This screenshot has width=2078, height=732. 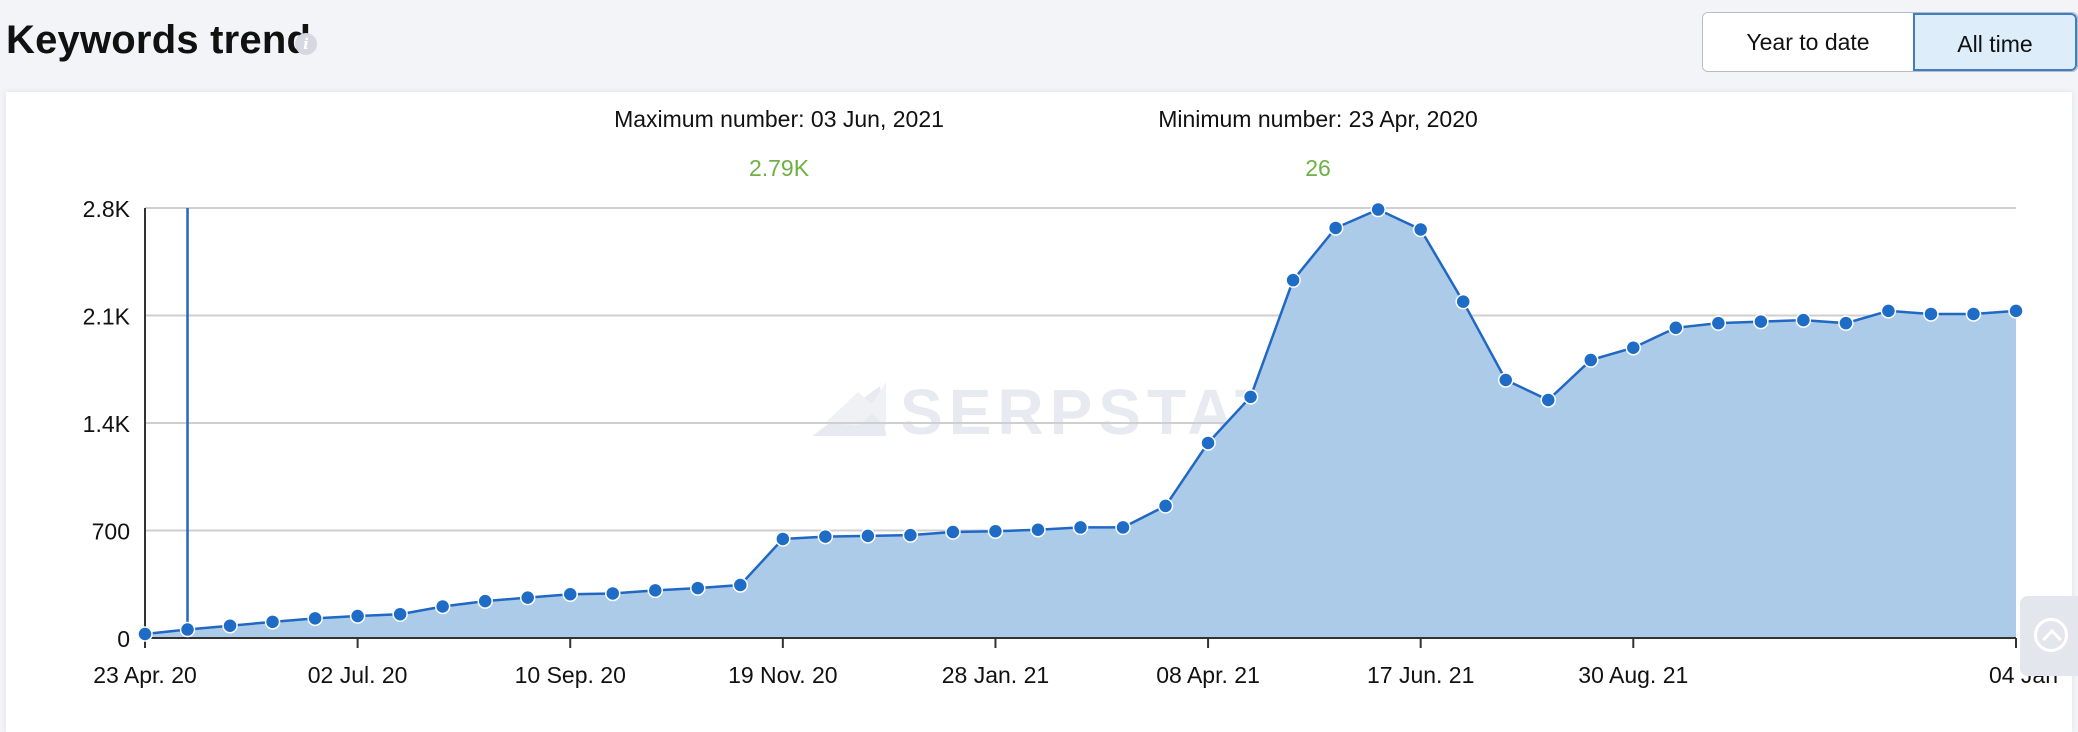 I want to click on chevron-up-icon, so click(x=2051, y=635).